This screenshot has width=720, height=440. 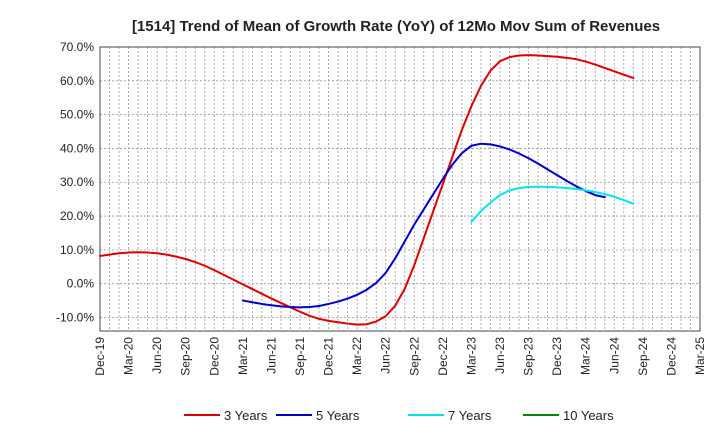 I want to click on legend-label: 10 Years, so click(x=588, y=415).